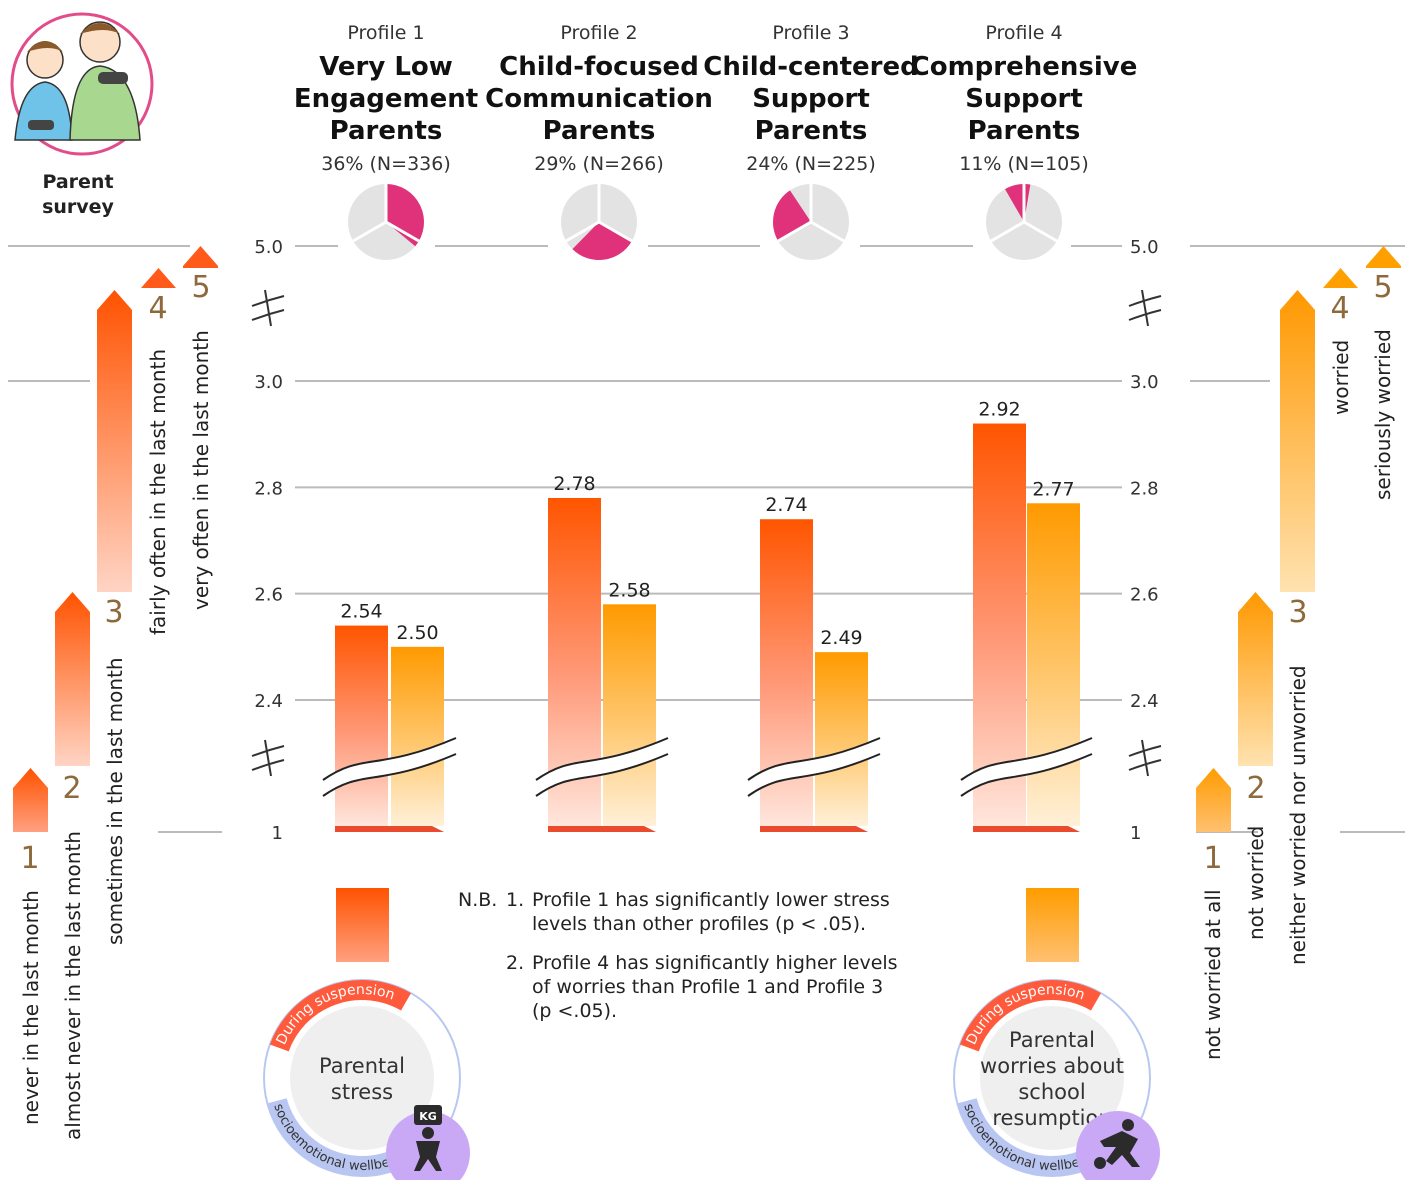  I want to click on notes-prefix: N.B., so click(477, 900).